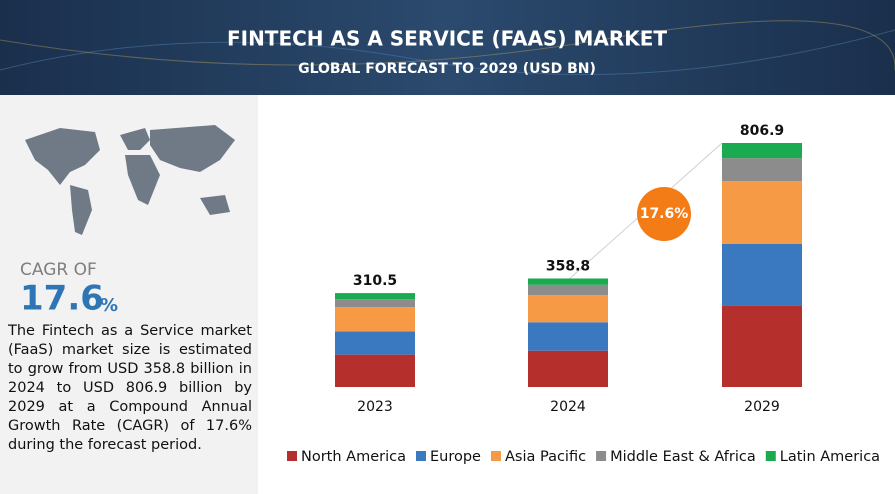 This screenshot has height=494, width=895. What do you see at coordinates (375, 407) in the screenshot?
I see `x-tick-label: 2023` at bounding box center [375, 407].